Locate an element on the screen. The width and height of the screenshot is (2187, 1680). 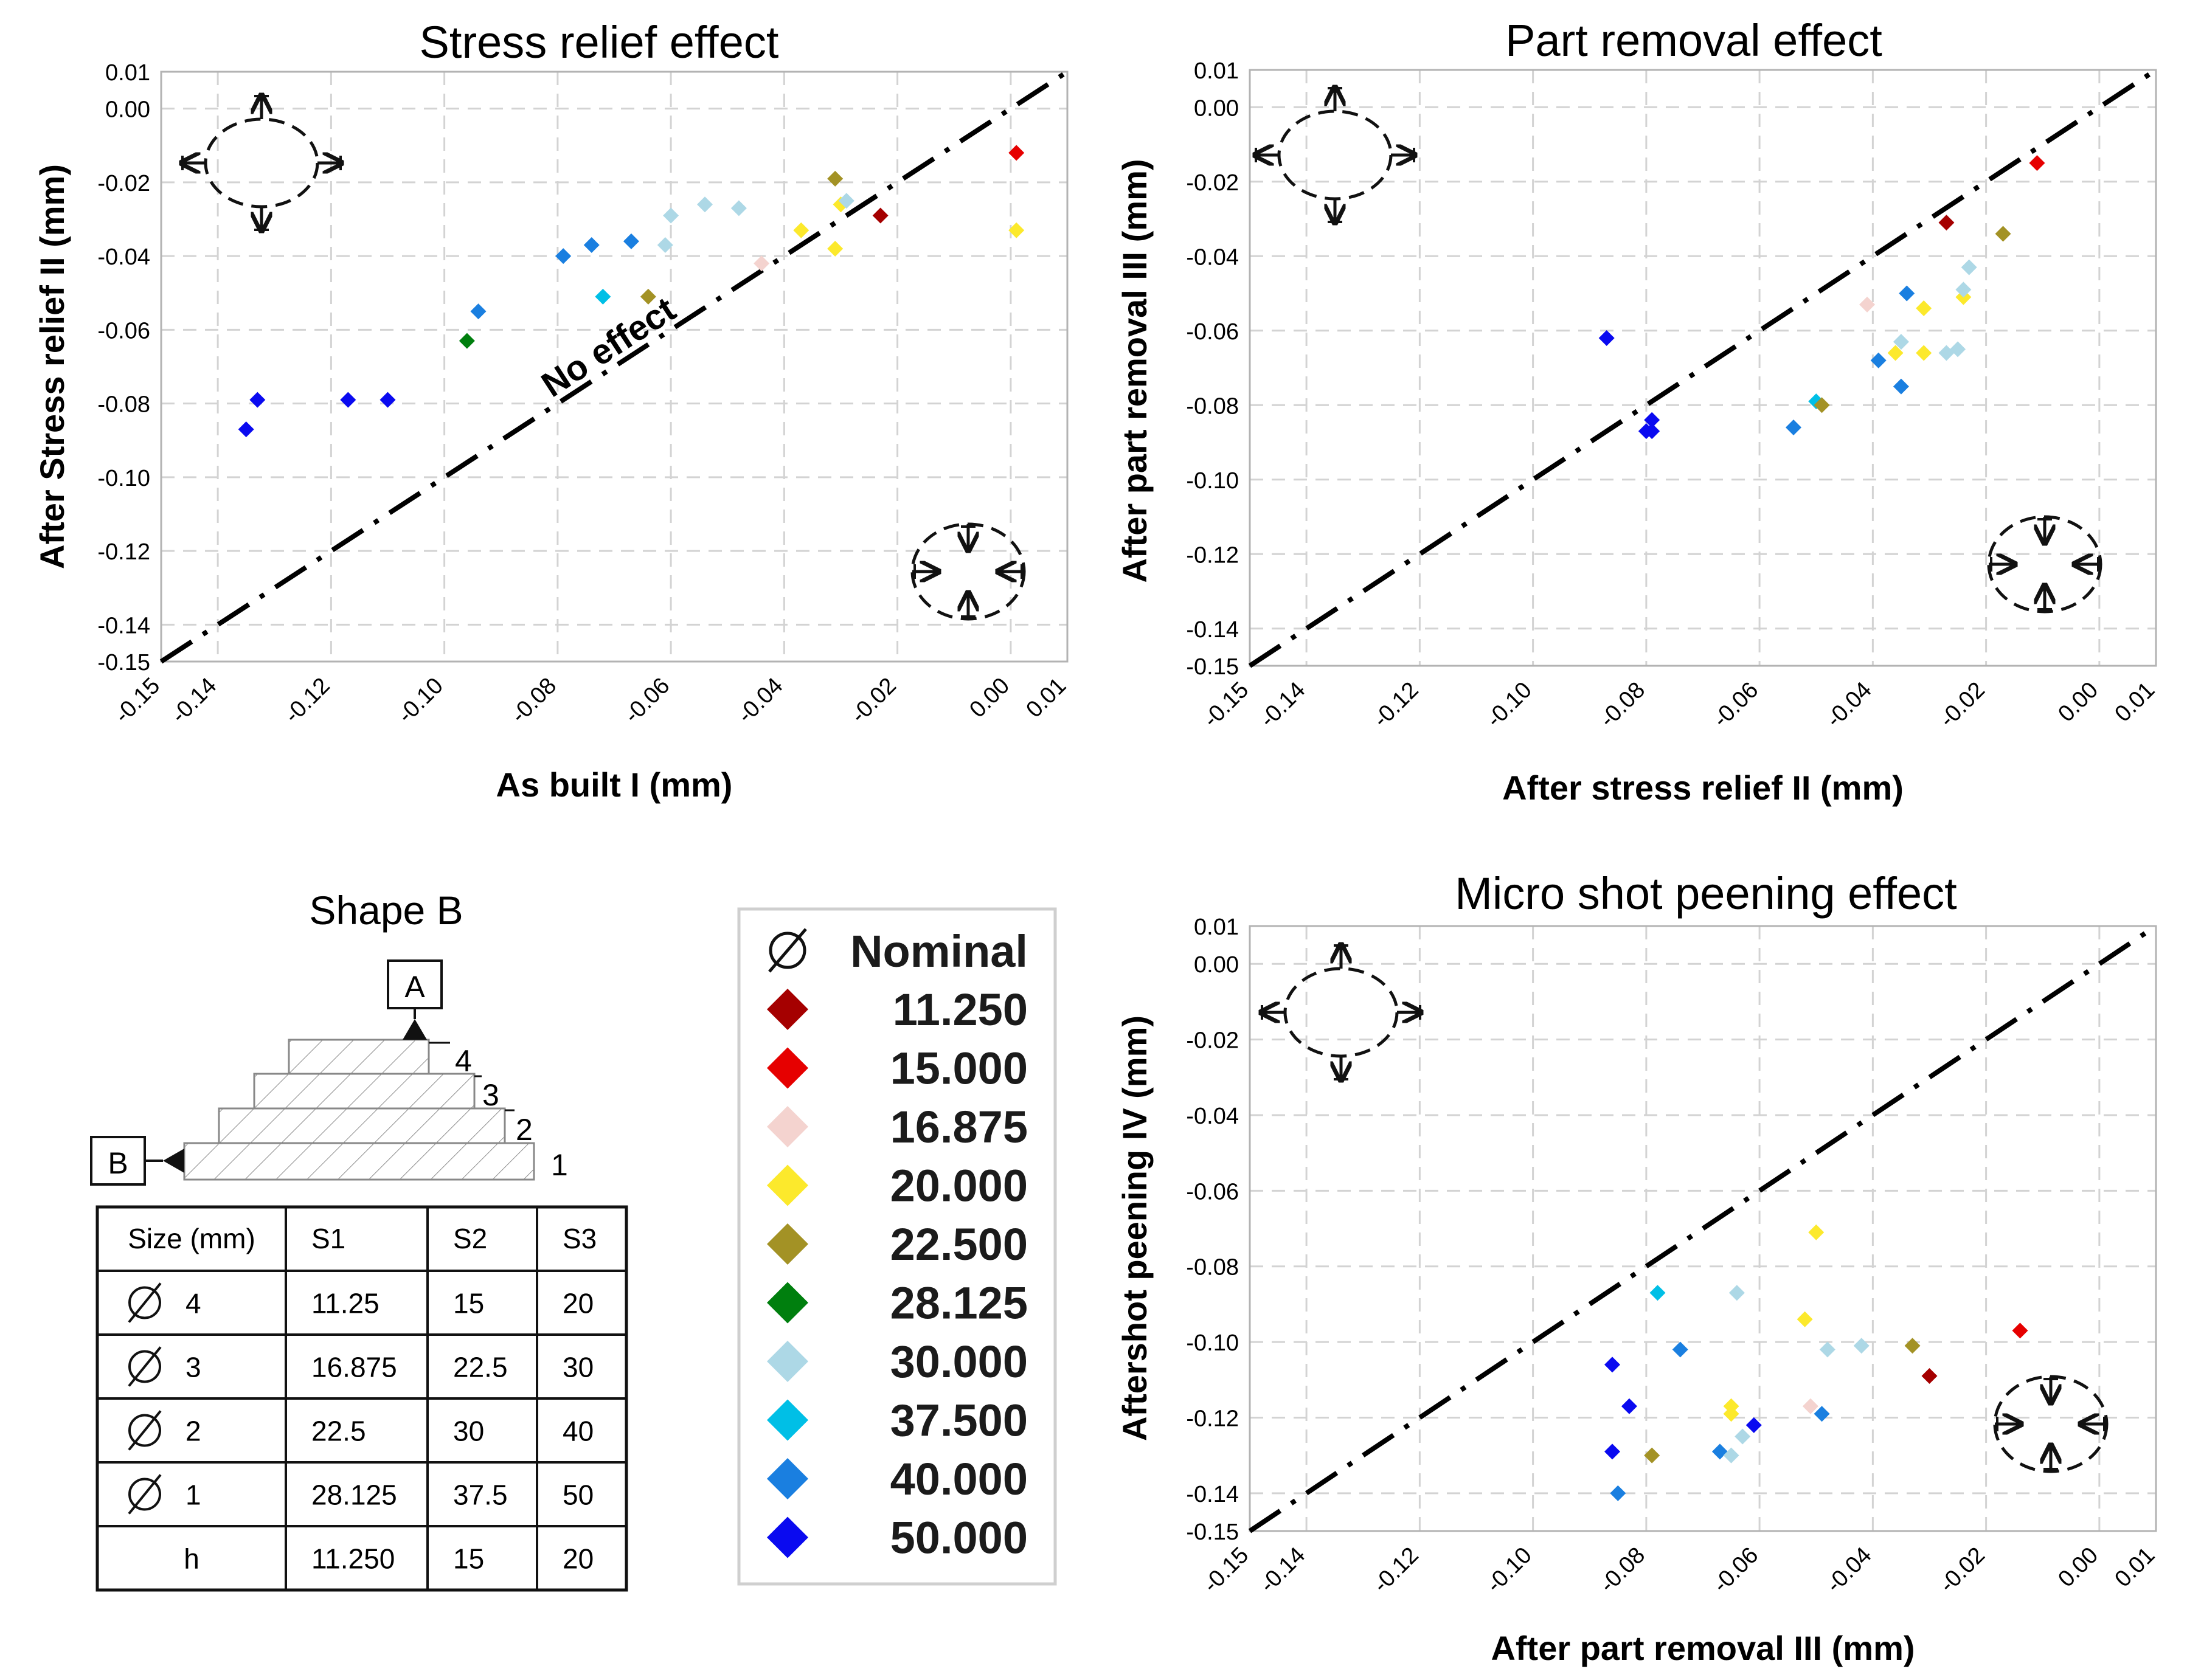
datum-a-triangle is located at coordinates (415, 1029).